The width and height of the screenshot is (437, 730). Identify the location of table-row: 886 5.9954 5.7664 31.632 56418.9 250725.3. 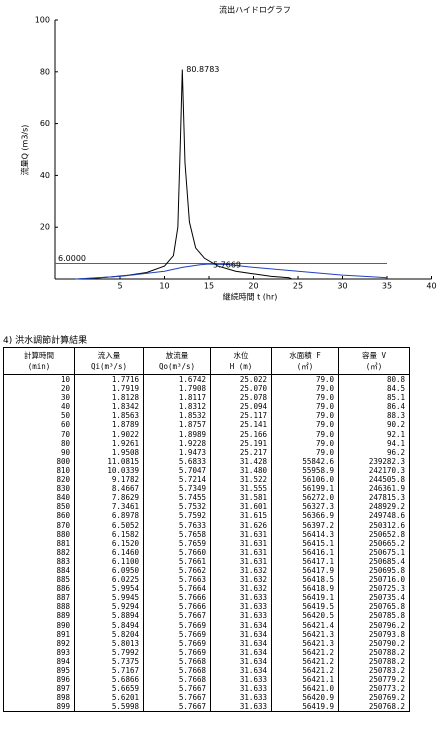
(206, 589).